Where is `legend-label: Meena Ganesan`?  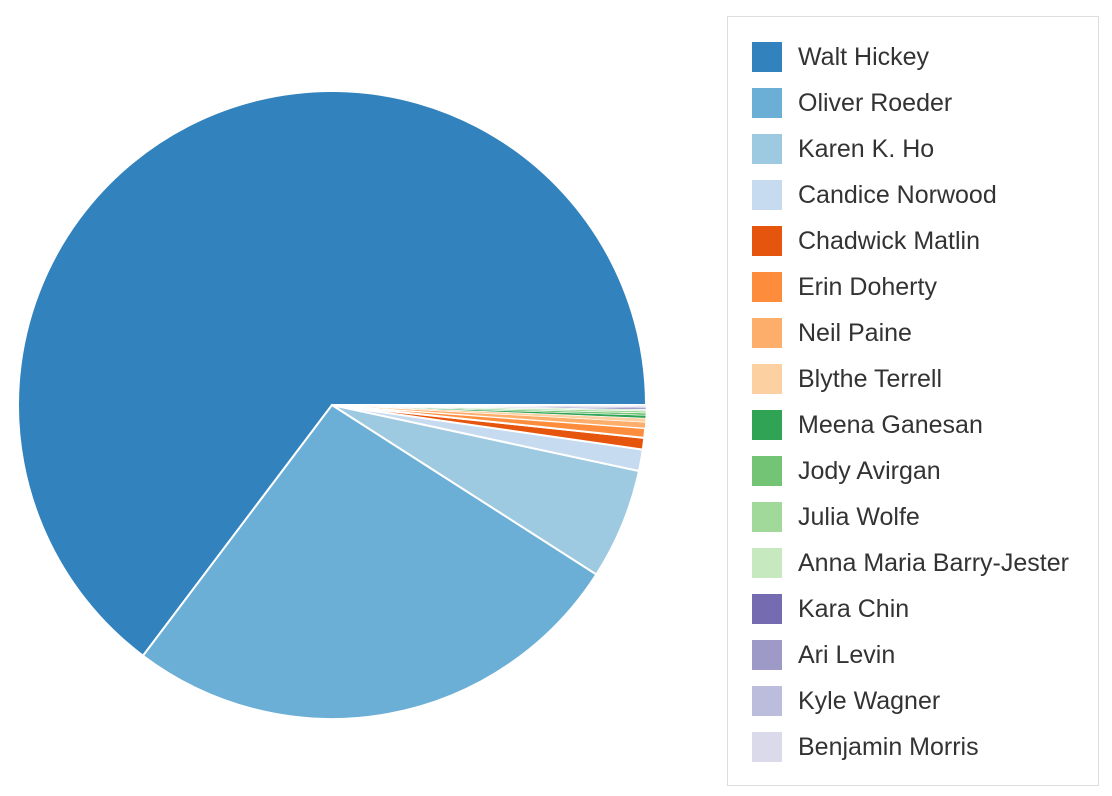 legend-label: Meena Ganesan is located at coordinates (890, 424).